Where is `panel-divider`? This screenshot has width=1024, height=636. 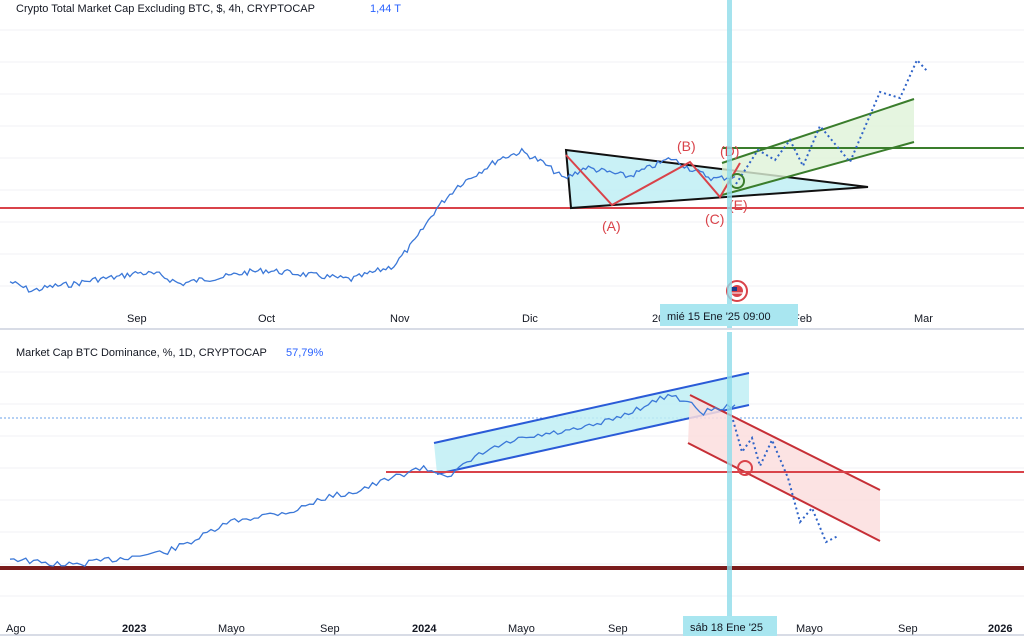
panel-divider is located at coordinates (512, 329).